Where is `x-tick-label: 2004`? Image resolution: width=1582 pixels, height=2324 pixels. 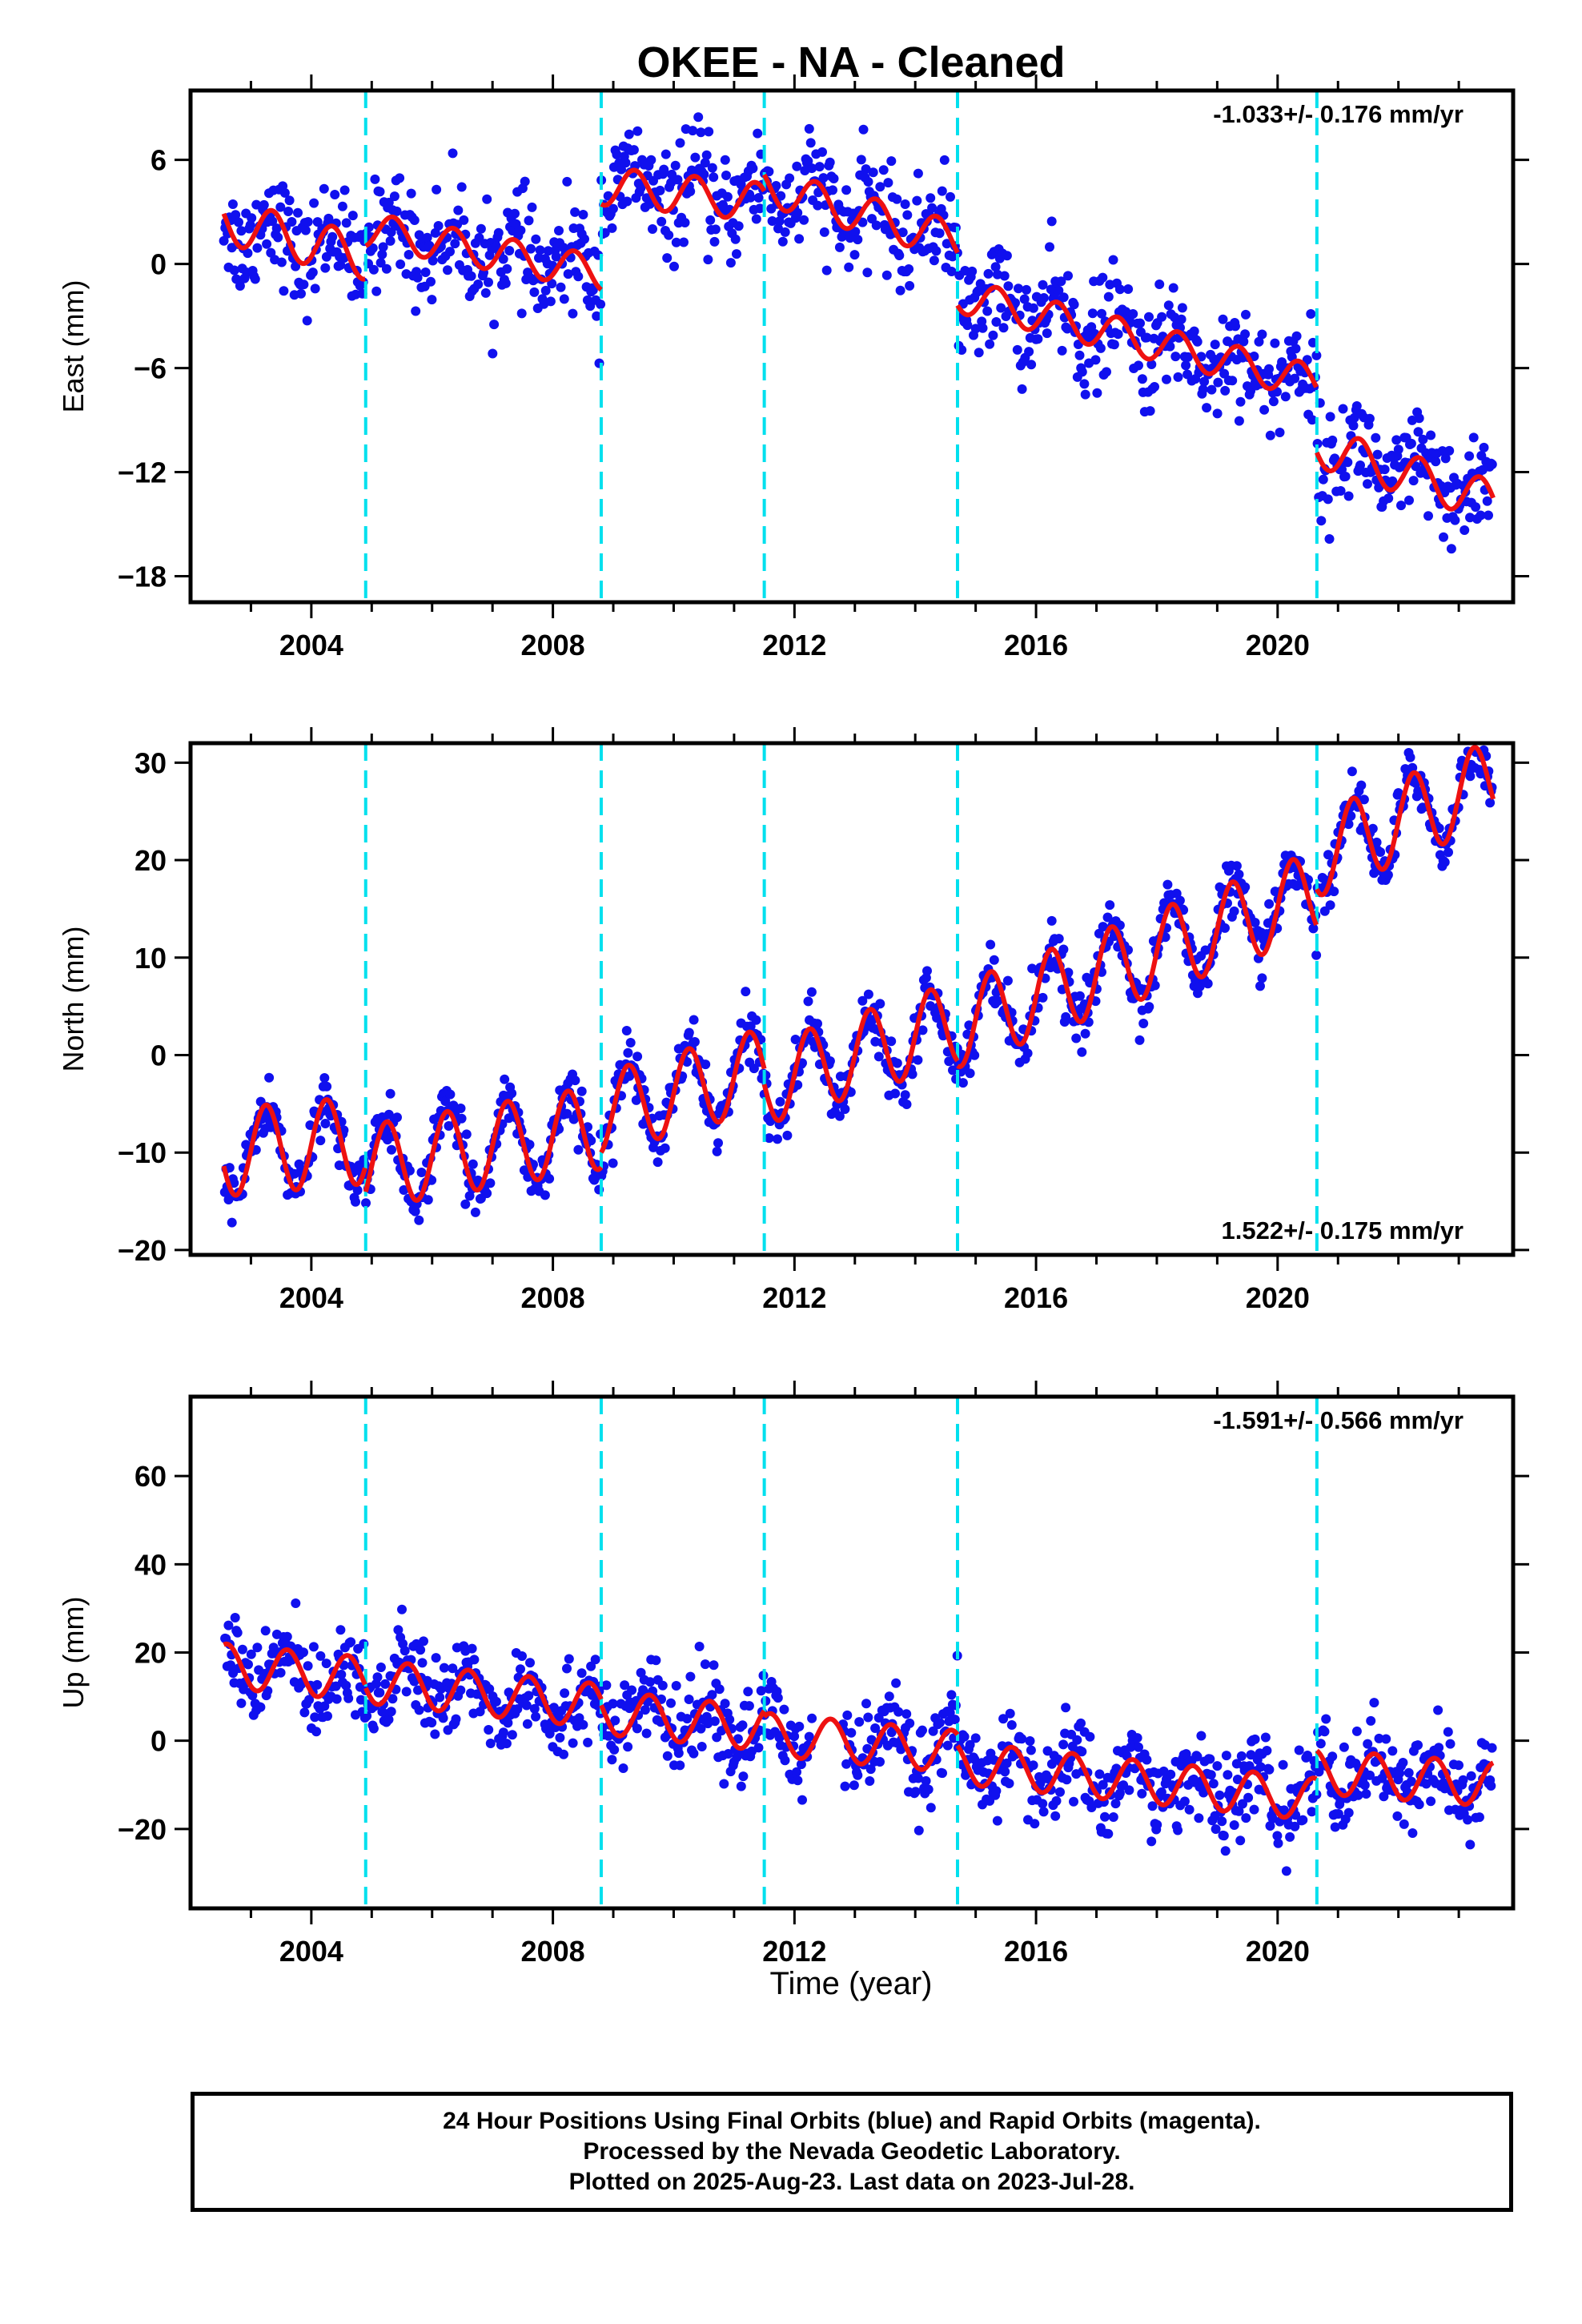
x-tick-label: 2004 is located at coordinates (311, 645).